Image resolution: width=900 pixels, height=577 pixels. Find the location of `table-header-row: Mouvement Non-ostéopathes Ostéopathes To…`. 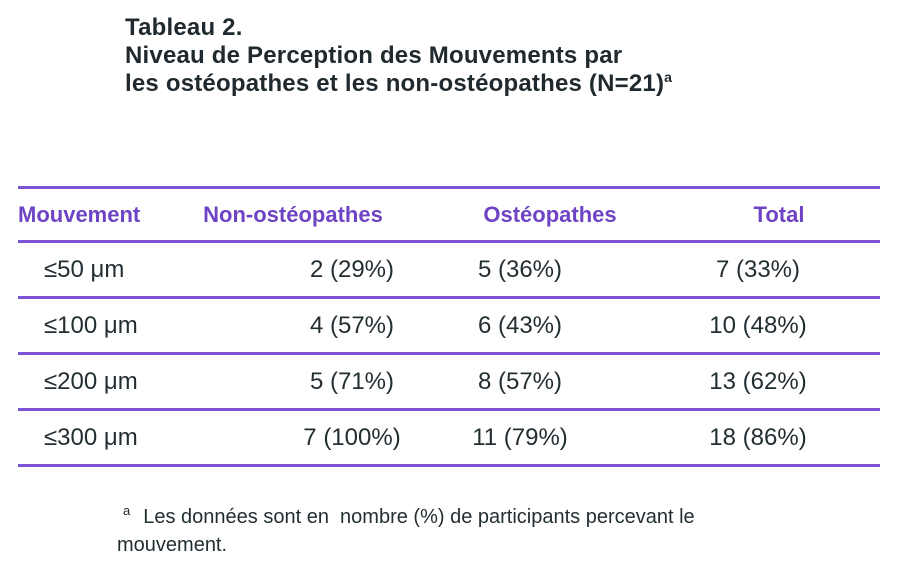

table-header-row: Mouvement Non-ostéopathes Ostéopathes To… is located at coordinates (449, 216).